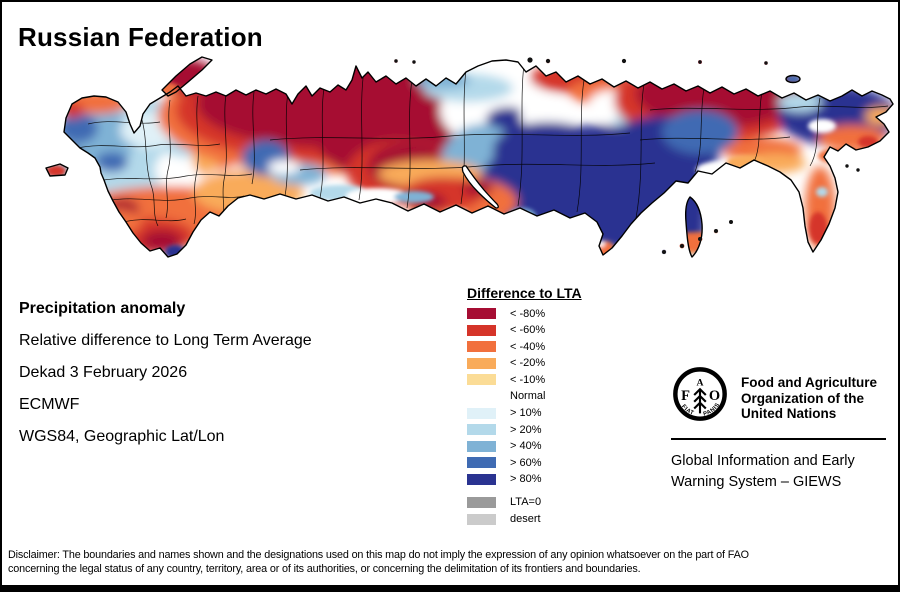  I want to click on legend-label: > 20%, so click(526, 429).